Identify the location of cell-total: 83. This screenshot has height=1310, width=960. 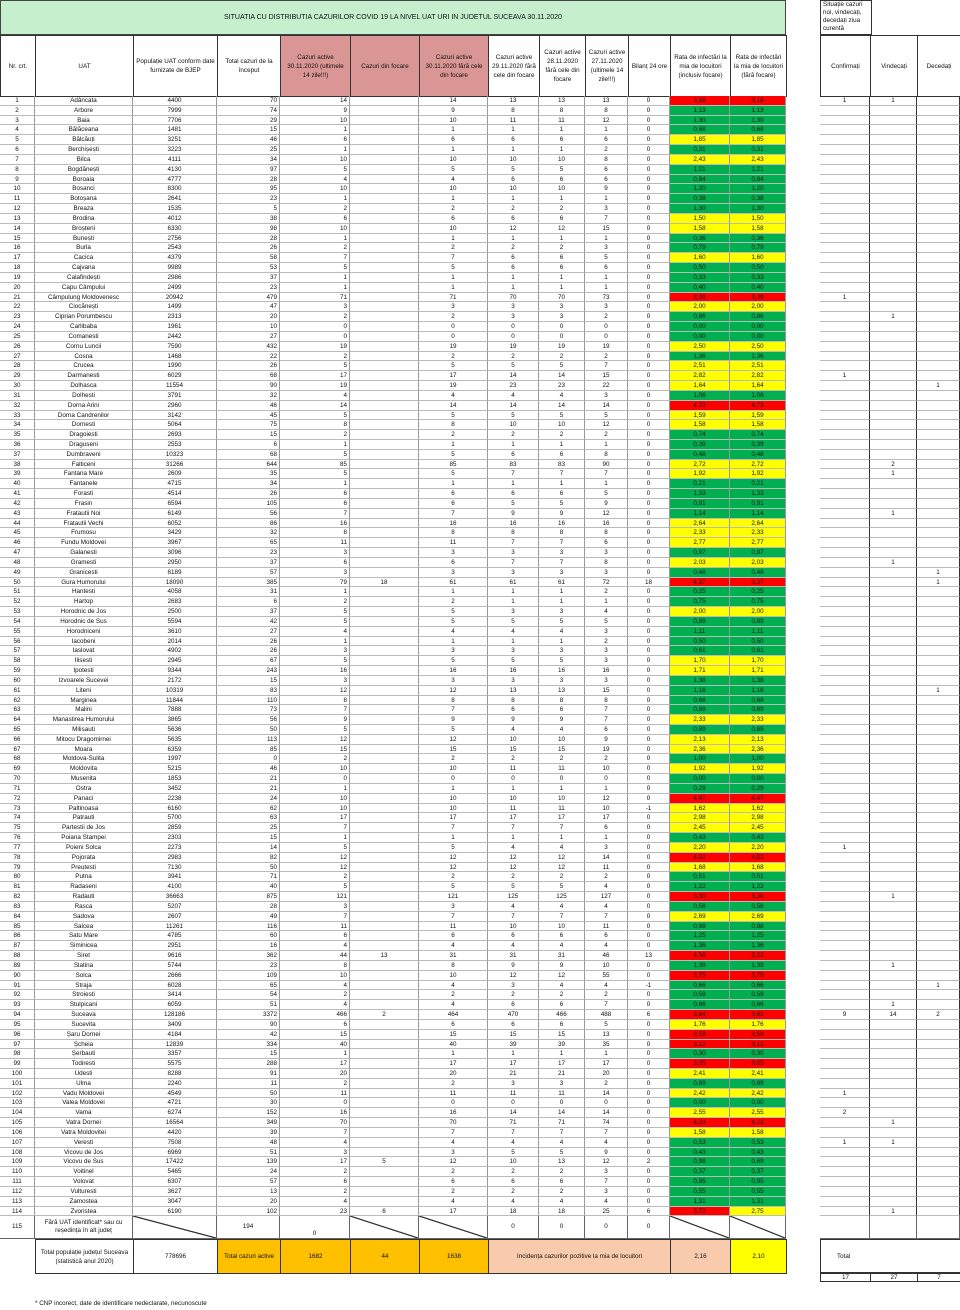
(248, 690).